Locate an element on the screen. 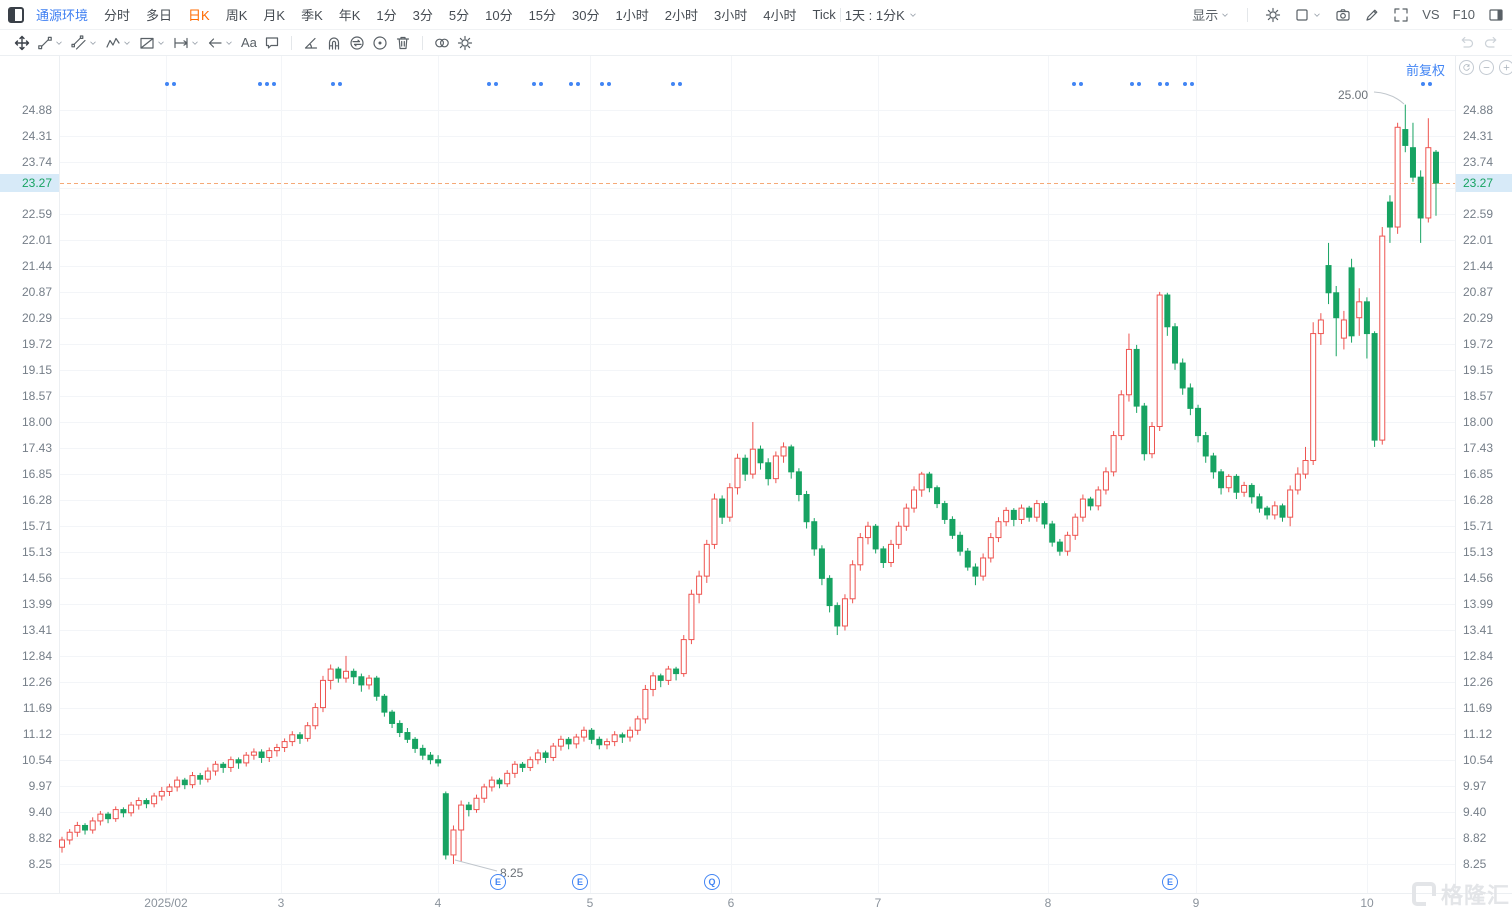 The width and height of the screenshot is (1512, 915). x-axis-label: 4 is located at coordinates (438, 903).